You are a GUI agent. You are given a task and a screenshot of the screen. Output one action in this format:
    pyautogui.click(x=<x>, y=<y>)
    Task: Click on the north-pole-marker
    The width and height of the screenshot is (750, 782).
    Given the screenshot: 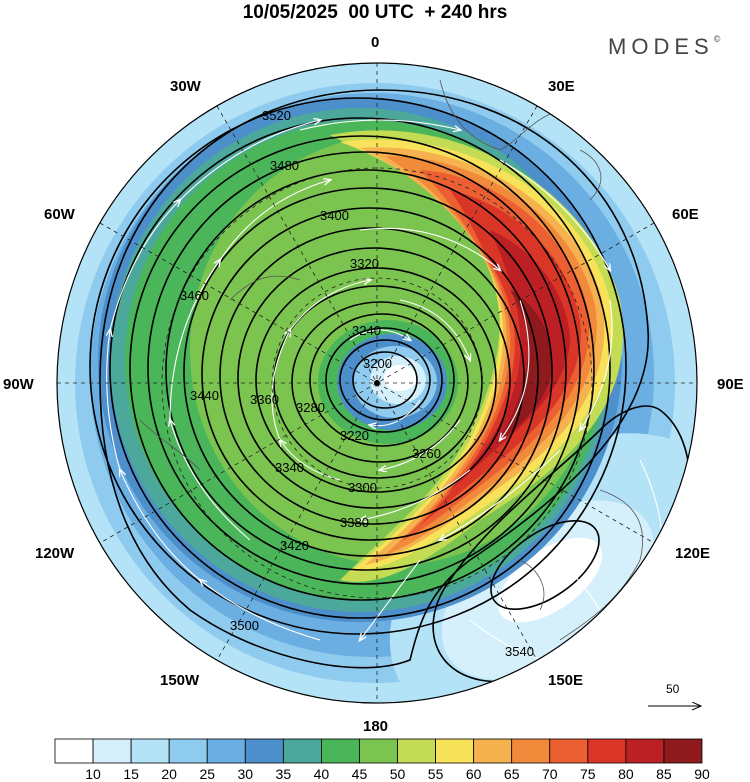 What is the action you would take?
    pyautogui.click(x=377, y=383)
    